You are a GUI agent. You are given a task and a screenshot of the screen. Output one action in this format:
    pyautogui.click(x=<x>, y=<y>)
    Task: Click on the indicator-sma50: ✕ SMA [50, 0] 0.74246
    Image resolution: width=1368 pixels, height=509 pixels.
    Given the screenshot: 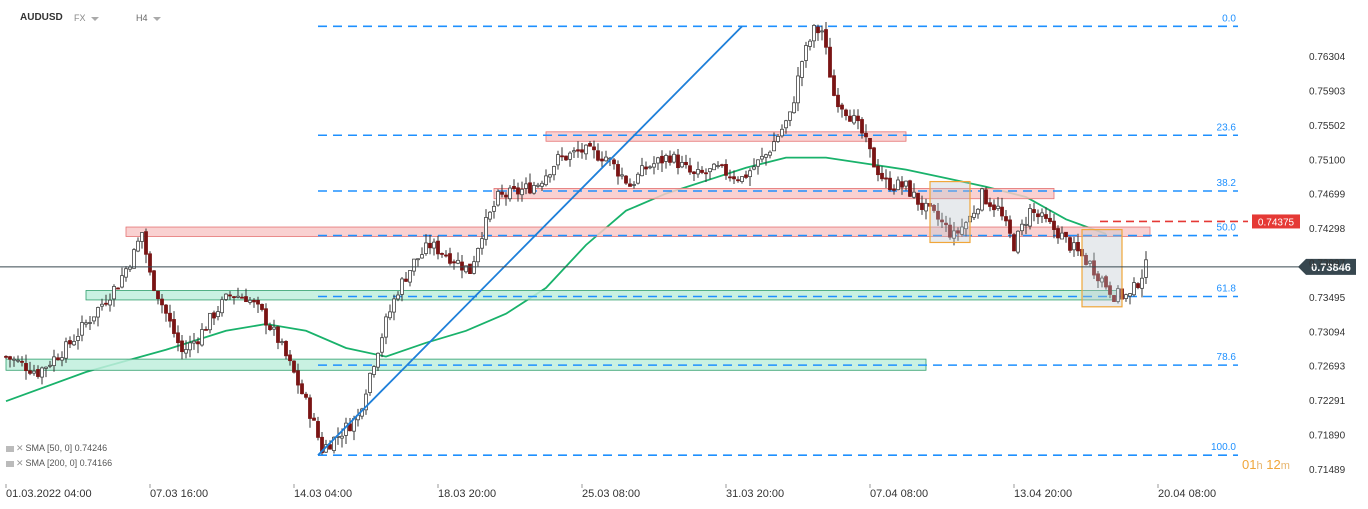 What is the action you would take?
    pyautogui.click(x=56, y=448)
    